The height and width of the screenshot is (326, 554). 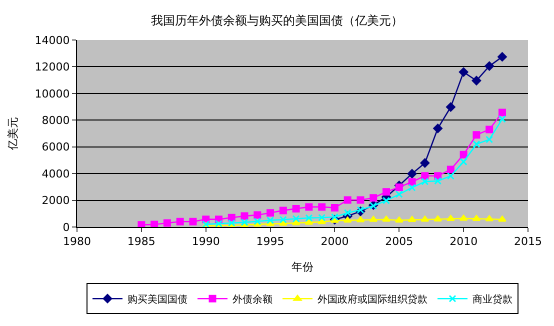 What do you see at coordinates (492, 300) in the screenshot?
I see `legend-label: 商业贷款` at bounding box center [492, 300].